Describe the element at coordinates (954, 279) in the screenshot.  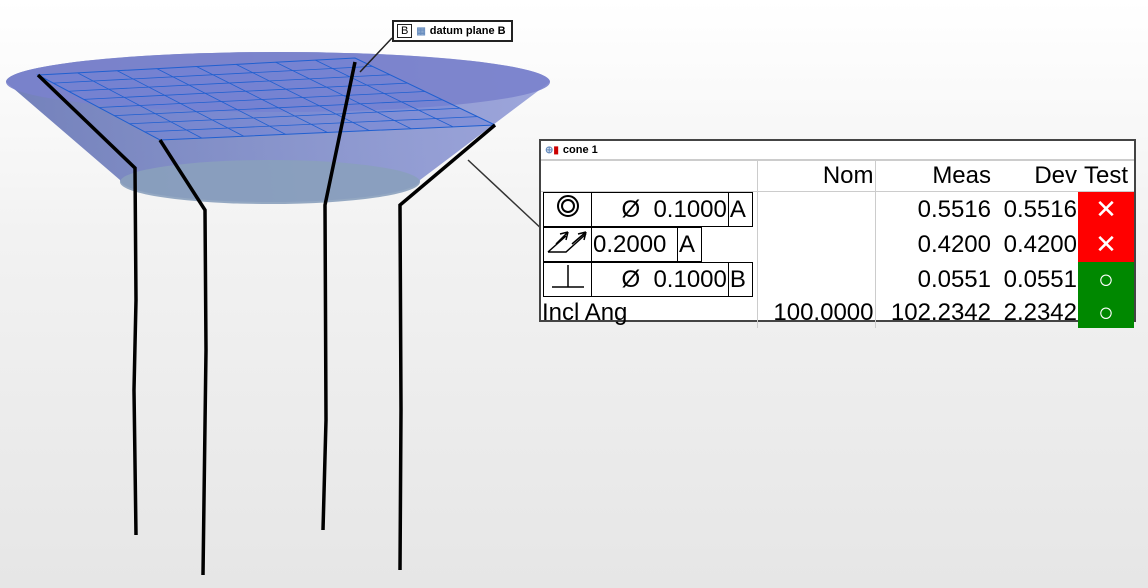
I see `meas-value: 0.0551` at that location.